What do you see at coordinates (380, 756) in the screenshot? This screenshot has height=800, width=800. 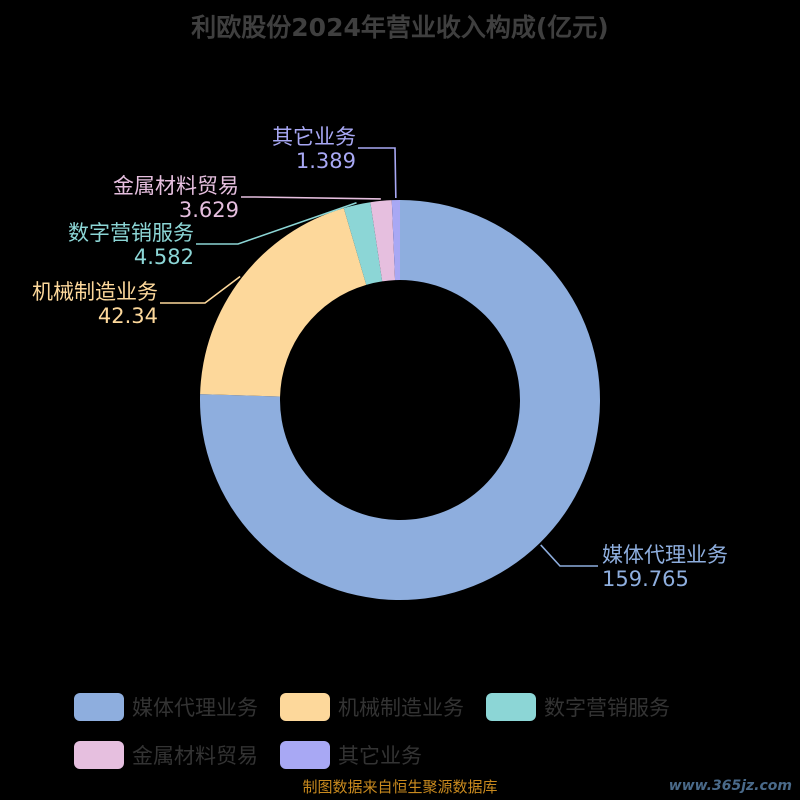 I see `legend-label: 其它业务` at bounding box center [380, 756].